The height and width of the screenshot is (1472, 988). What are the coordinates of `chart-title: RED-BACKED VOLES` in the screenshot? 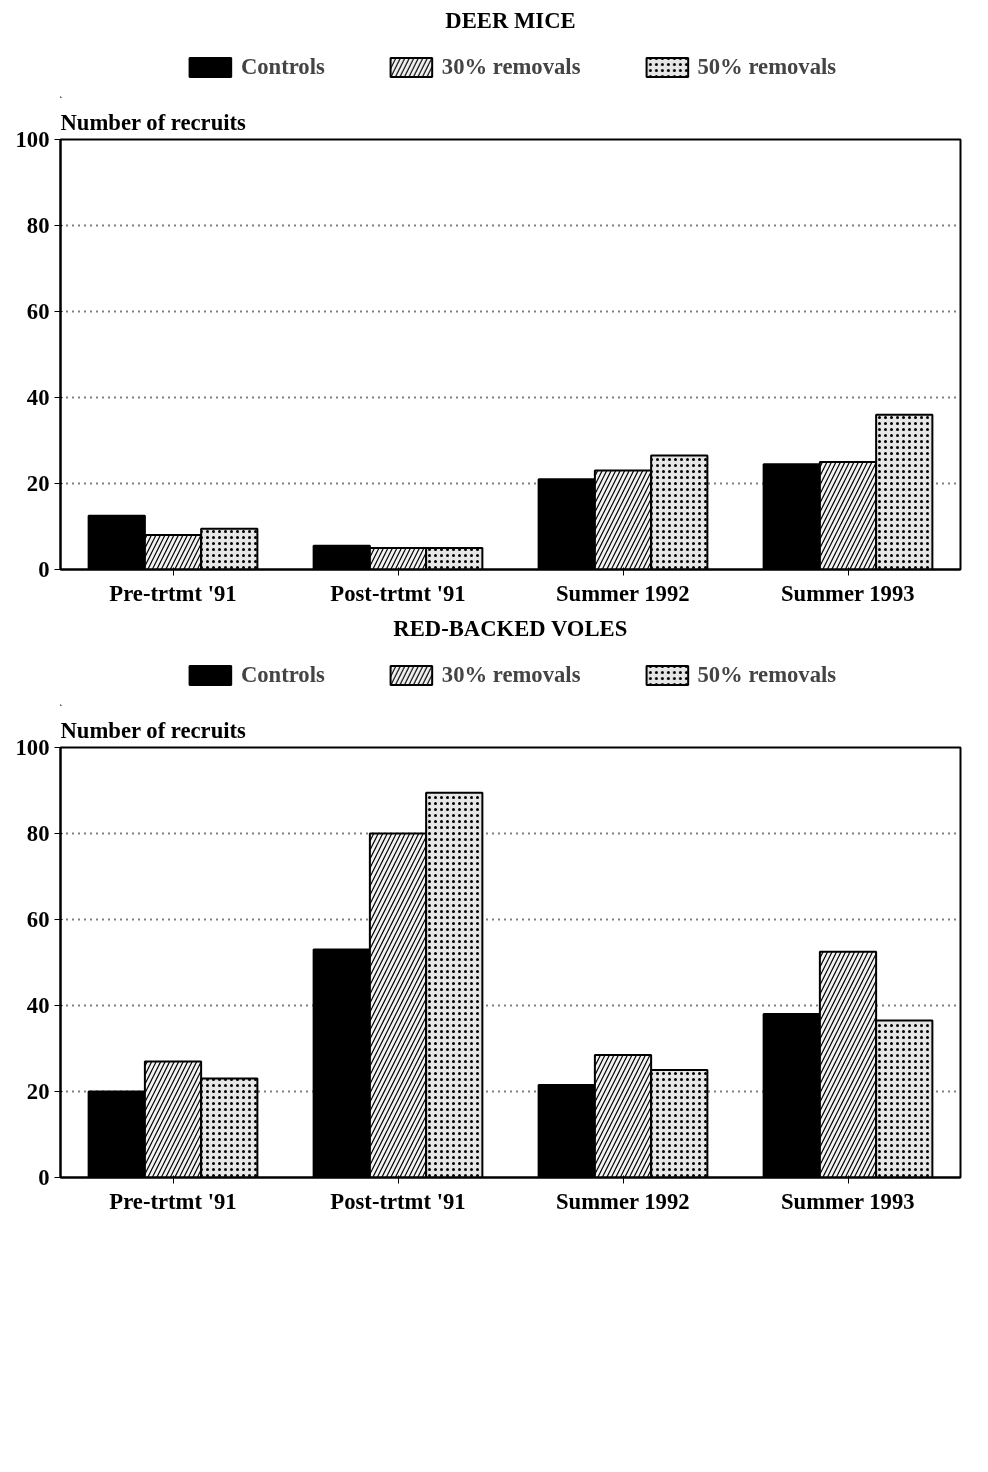 It's located at (510, 628).